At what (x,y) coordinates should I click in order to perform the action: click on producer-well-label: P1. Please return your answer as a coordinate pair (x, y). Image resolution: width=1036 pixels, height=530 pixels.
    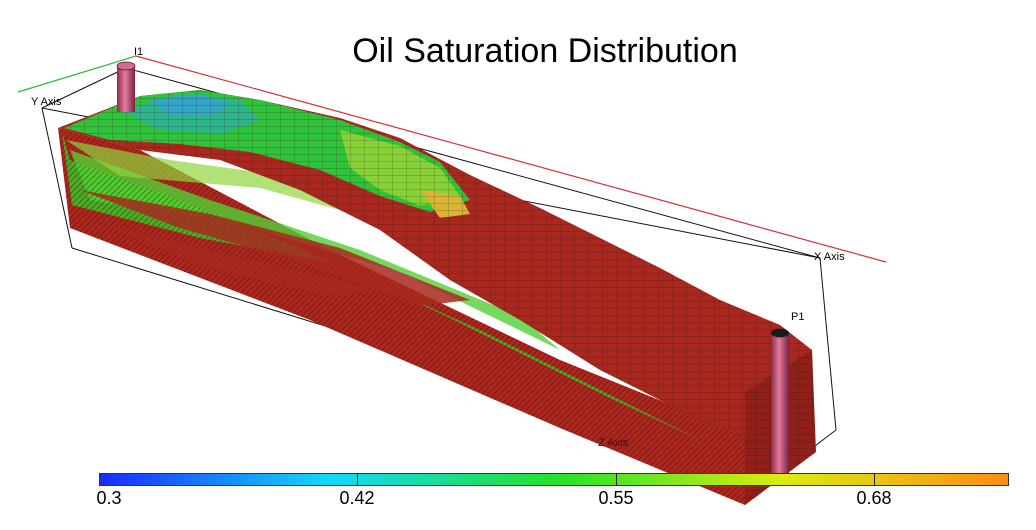
    Looking at the image, I should click on (798, 317).